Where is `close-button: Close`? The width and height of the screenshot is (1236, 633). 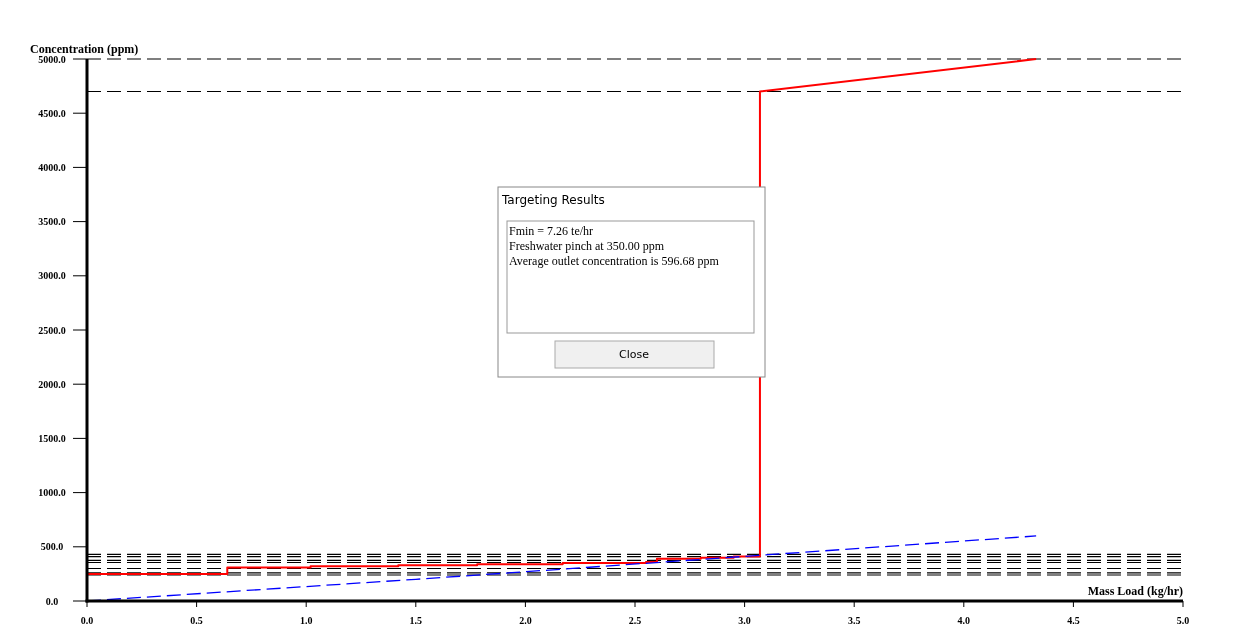 close-button: Close is located at coordinates (634, 354).